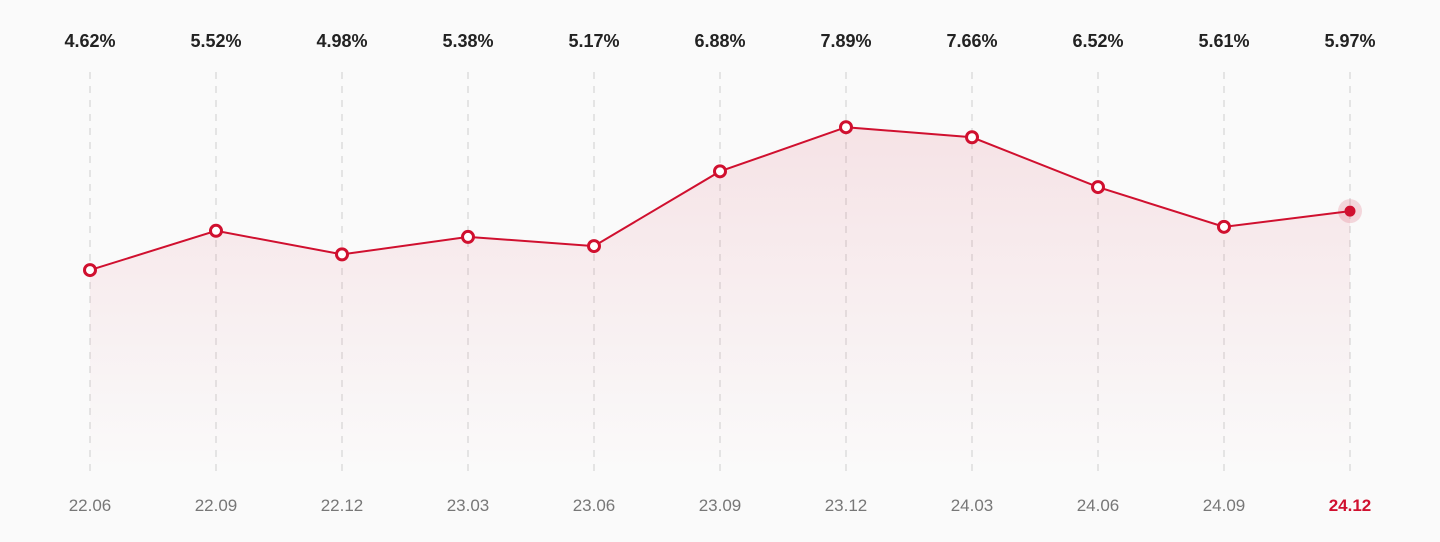  Describe the element at coordinates (594, 246) in the screenshot. I see `data-point-23.06` at that location.